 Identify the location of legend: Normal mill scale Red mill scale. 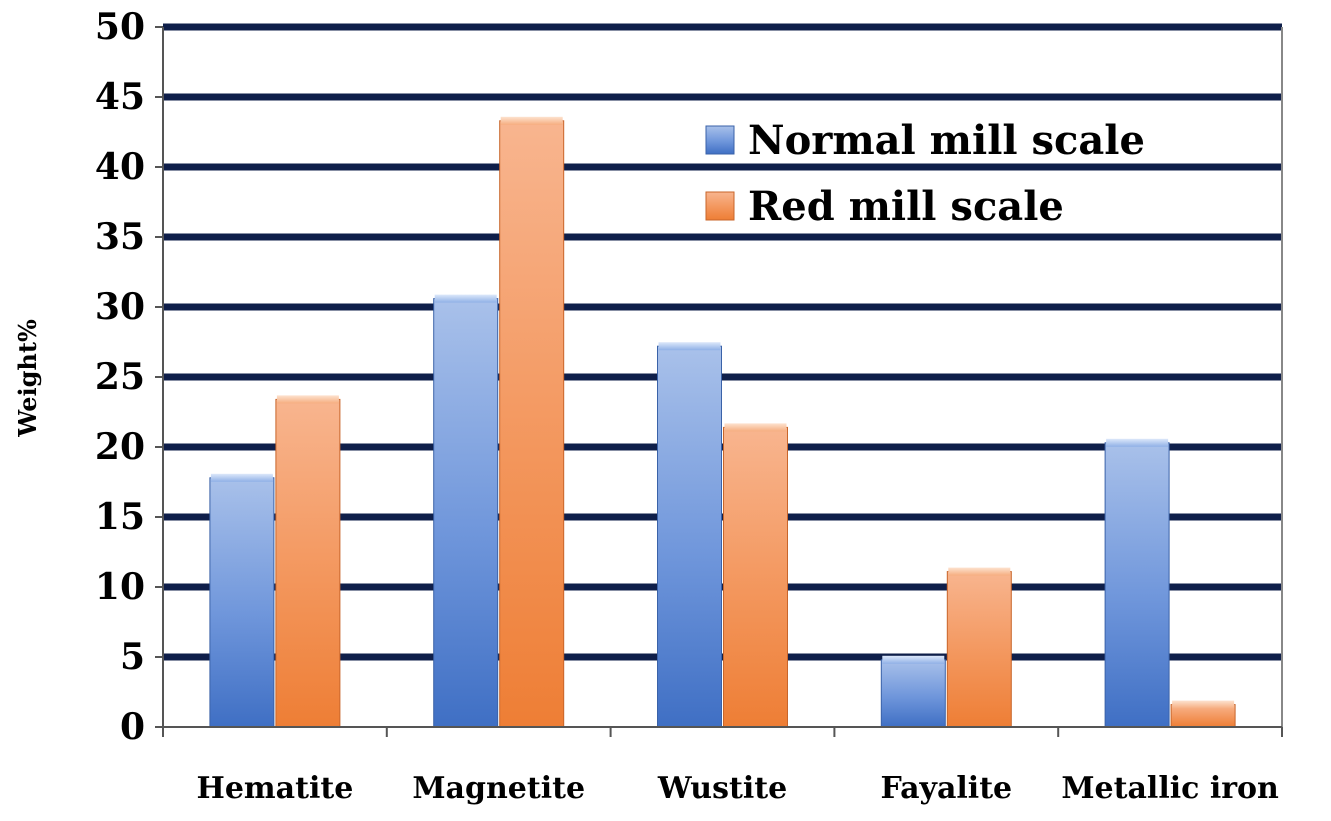
(925, 173).